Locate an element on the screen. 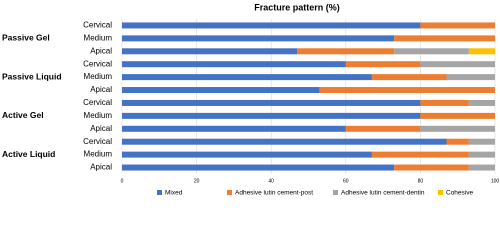  legend-label: Adhesive lutin cement-post is located at coordinates (274, 193).